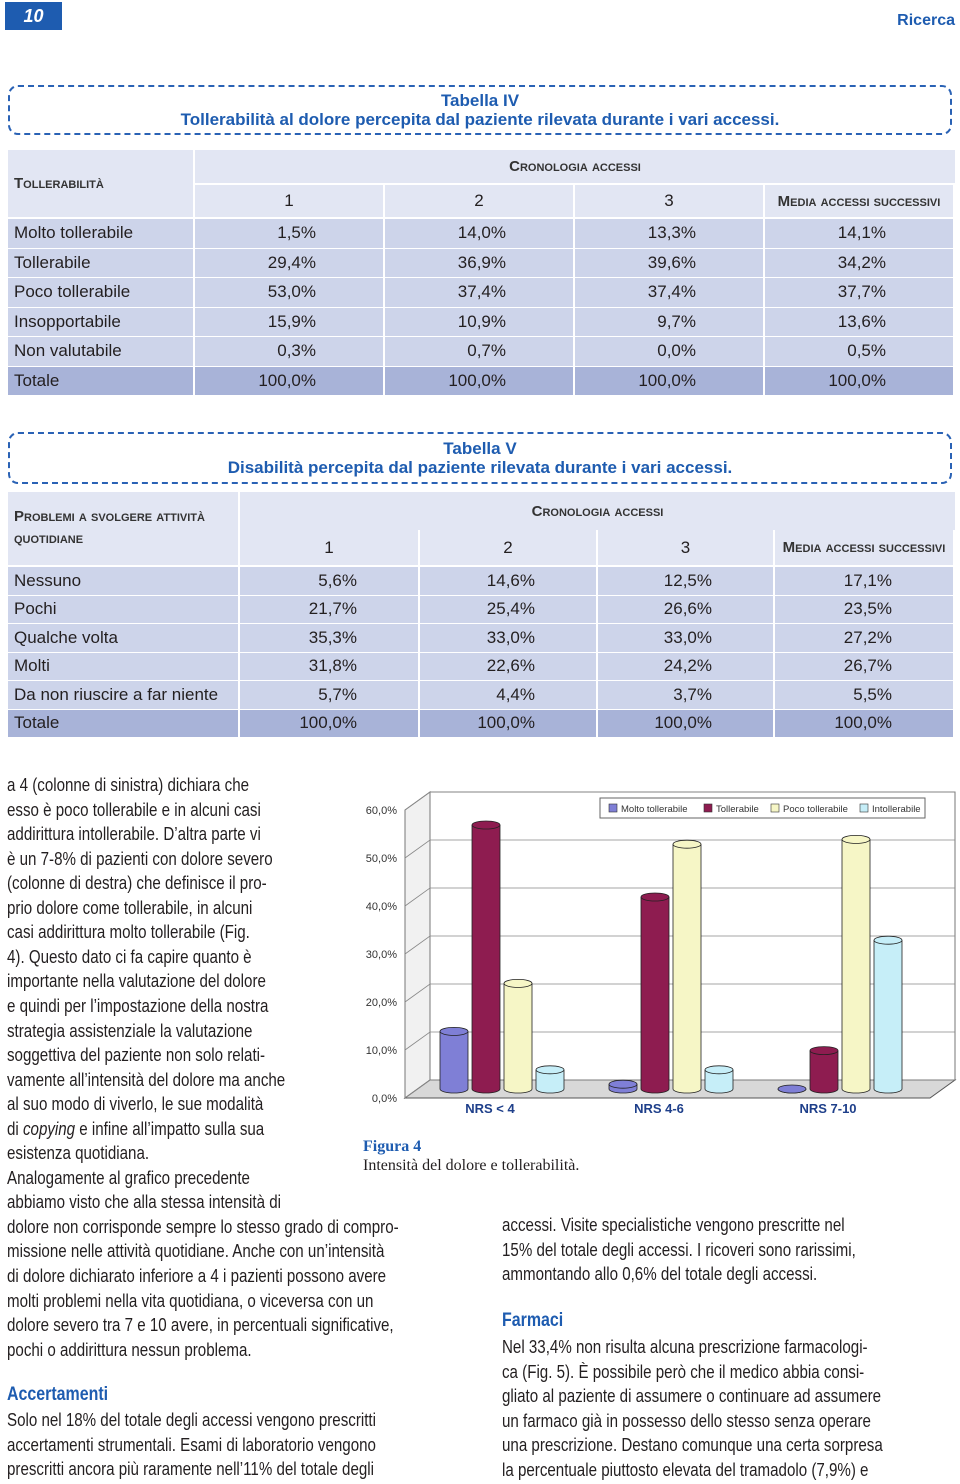 Image resolution: width=960 pixels, height=1484 pixels. What do you see at coordinates (859, 292) in the screenshot?
I see `table-cell: 37,7%` at bounding box center [859, 292].